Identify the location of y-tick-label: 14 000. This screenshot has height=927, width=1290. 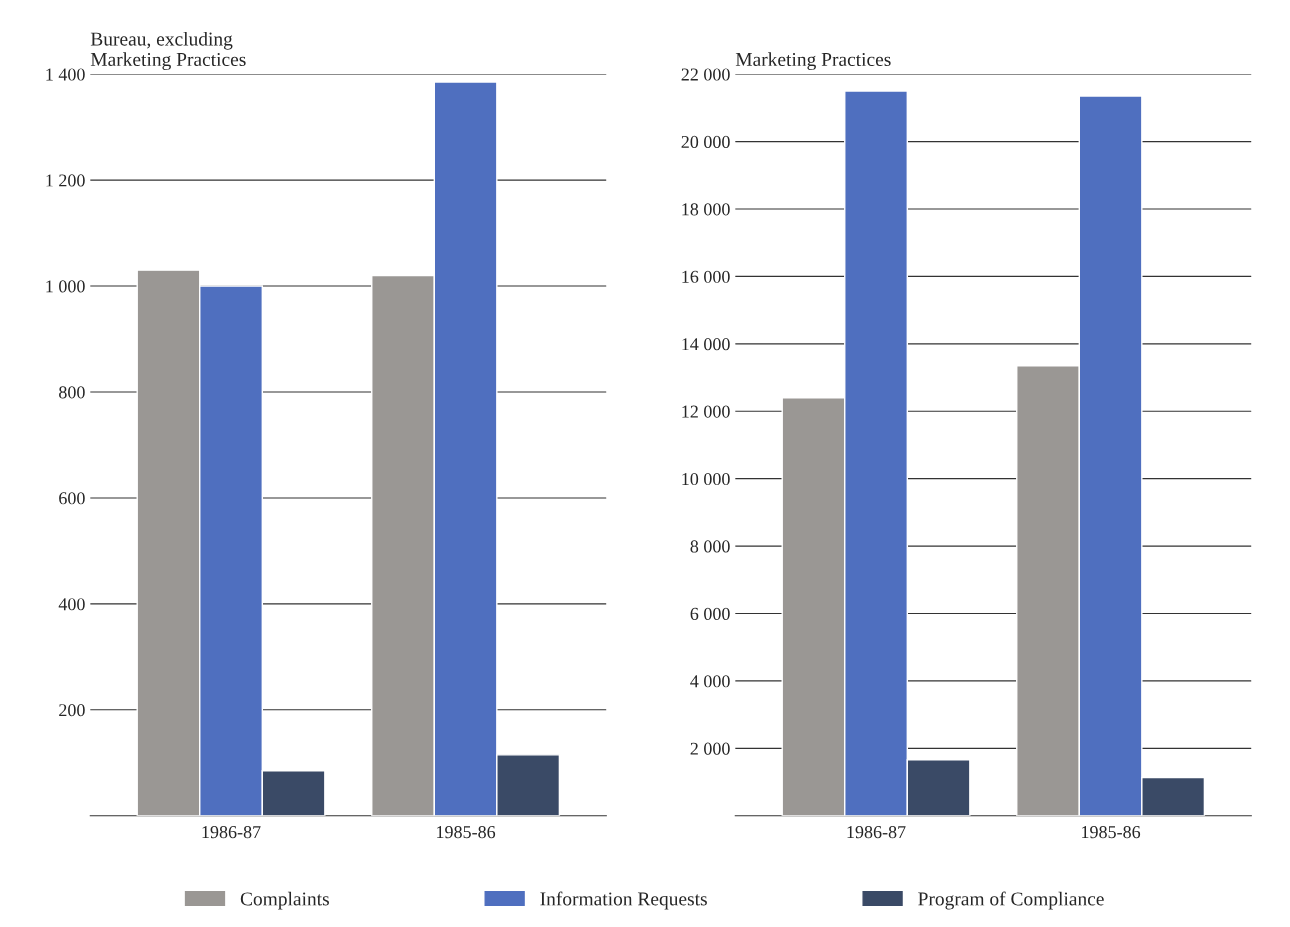
(706, 344).